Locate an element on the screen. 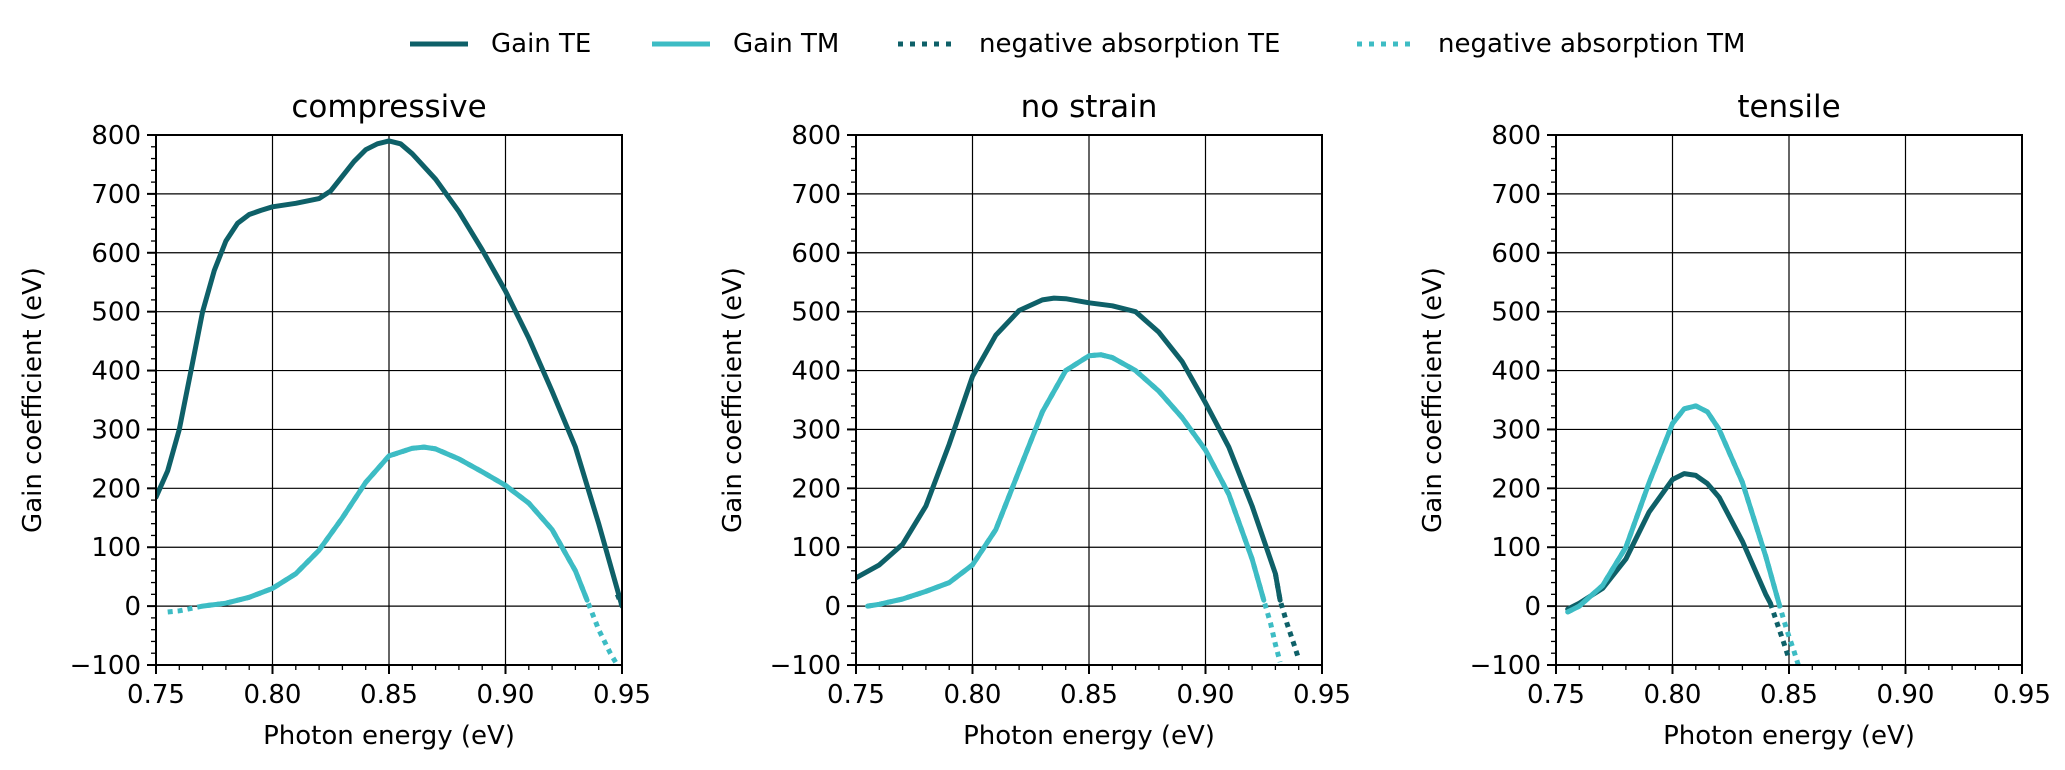 The height and width of the screenshot is (770, 2065). panel-title: compressive is located at coordinates (388, 107).